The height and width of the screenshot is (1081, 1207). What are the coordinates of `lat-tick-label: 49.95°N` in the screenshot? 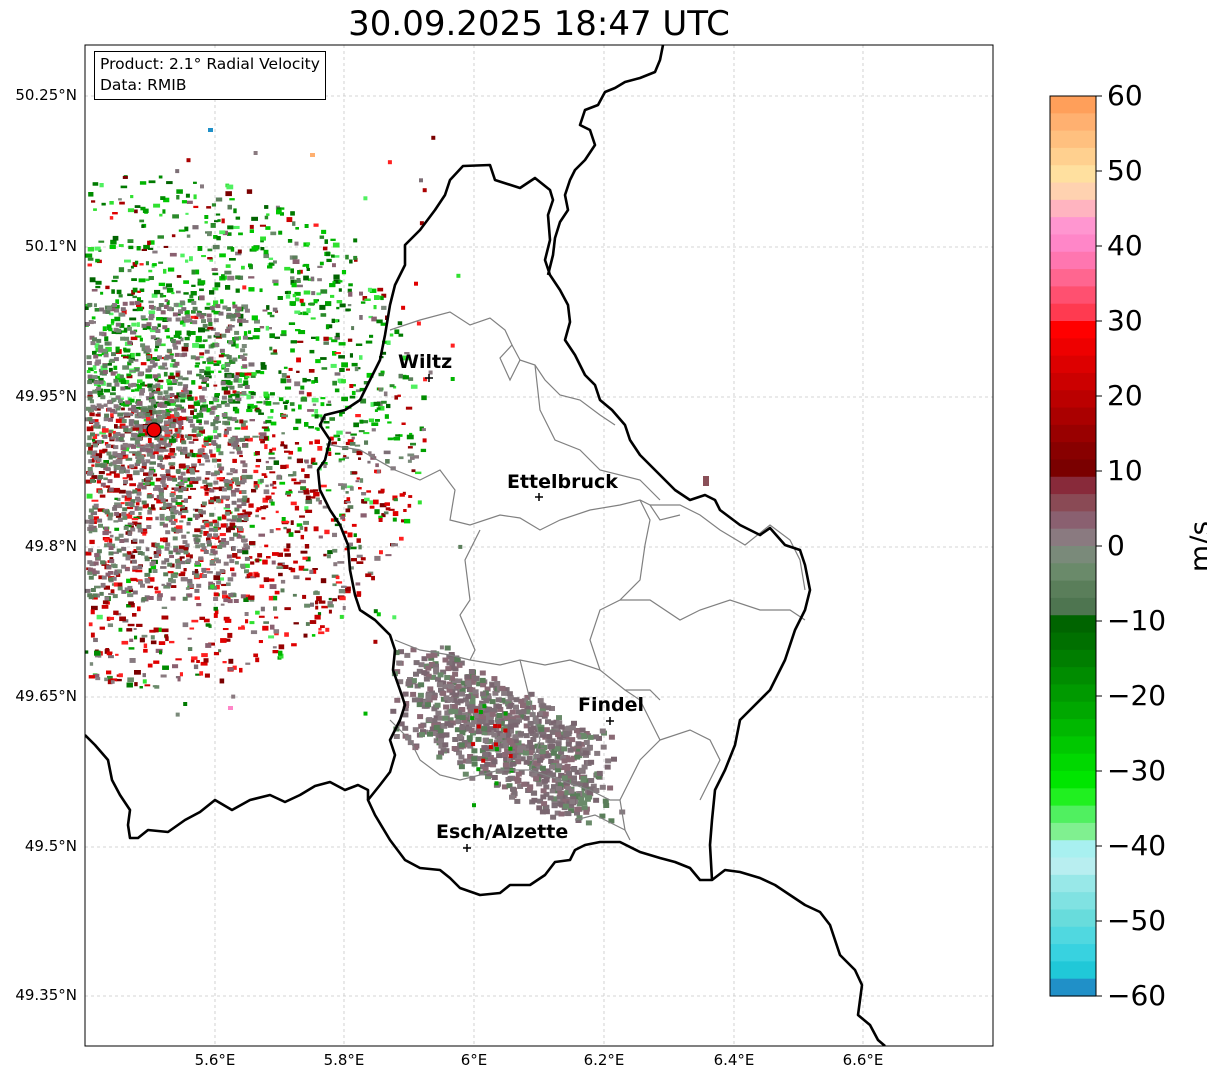 It's located at (46, 396).